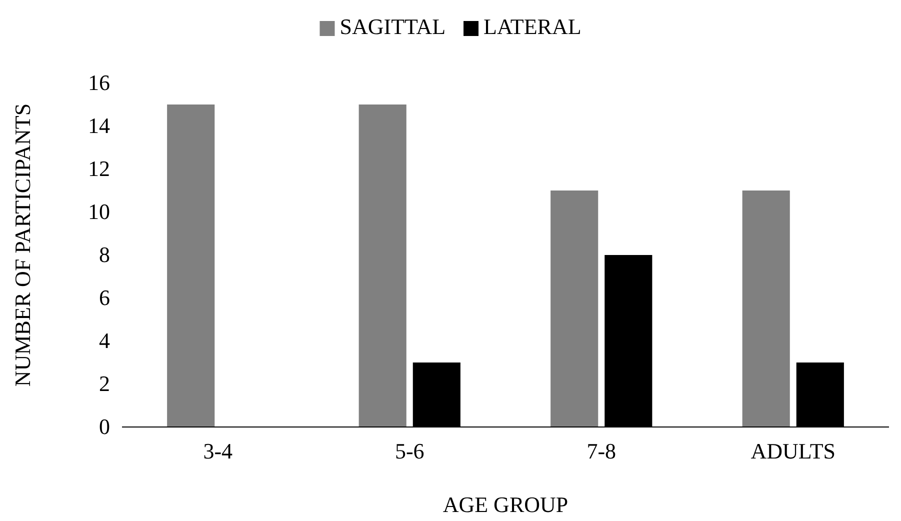 The height and width of the screenshot is (521, 901). Describe the element at coordinates (218, 451) in the screenshot. I see `x-tick-label: 3-4` at that location.